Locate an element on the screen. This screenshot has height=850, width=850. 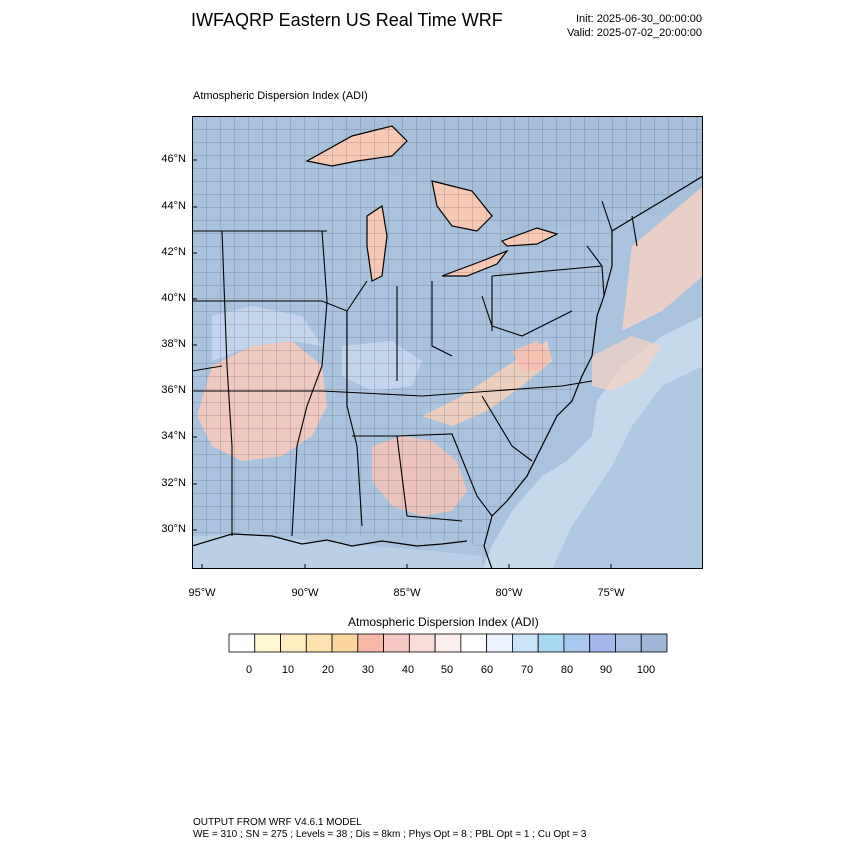
colorbar-label-80: 80 is located at coordinates (567, 670).